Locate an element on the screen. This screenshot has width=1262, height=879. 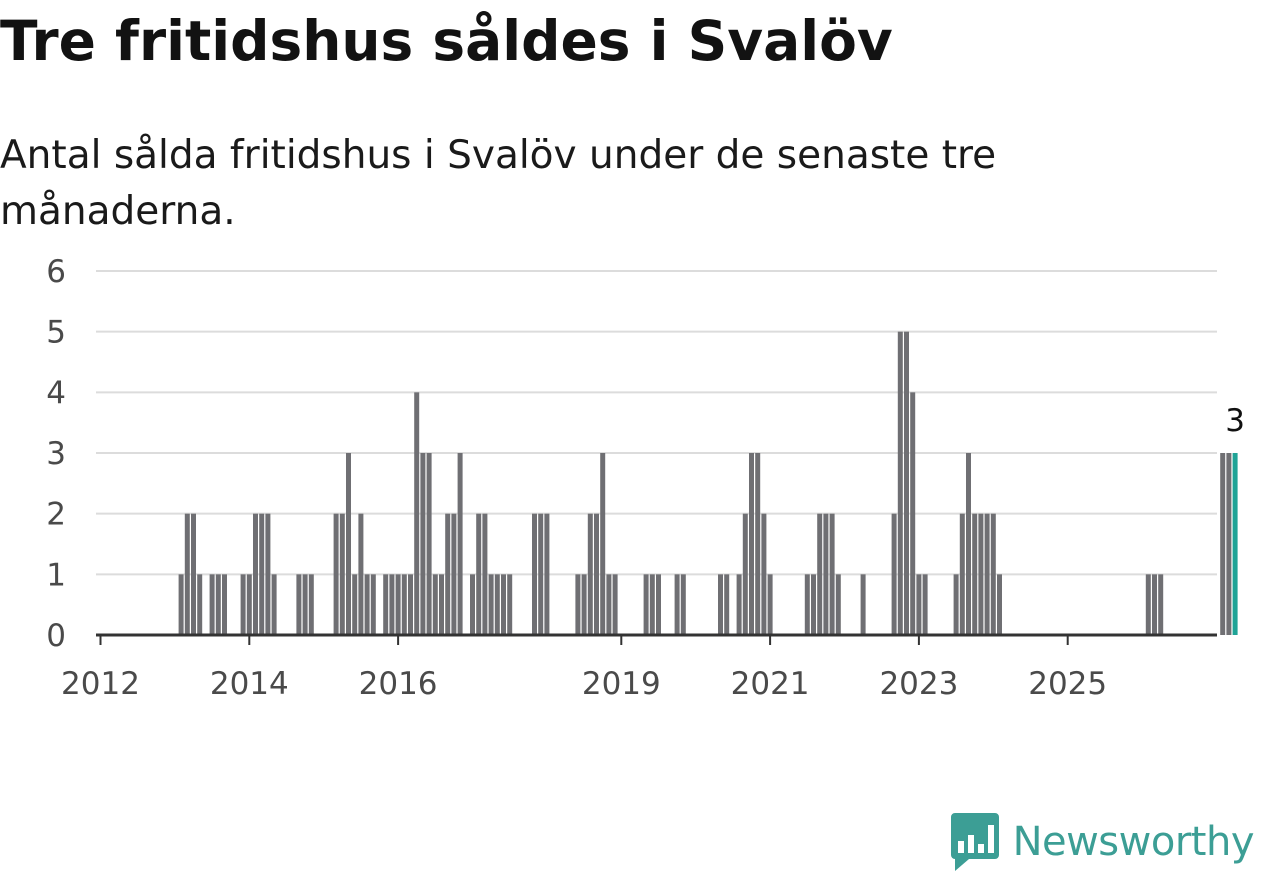
y-tick-label: 6 is located at coordinates (56, 272).